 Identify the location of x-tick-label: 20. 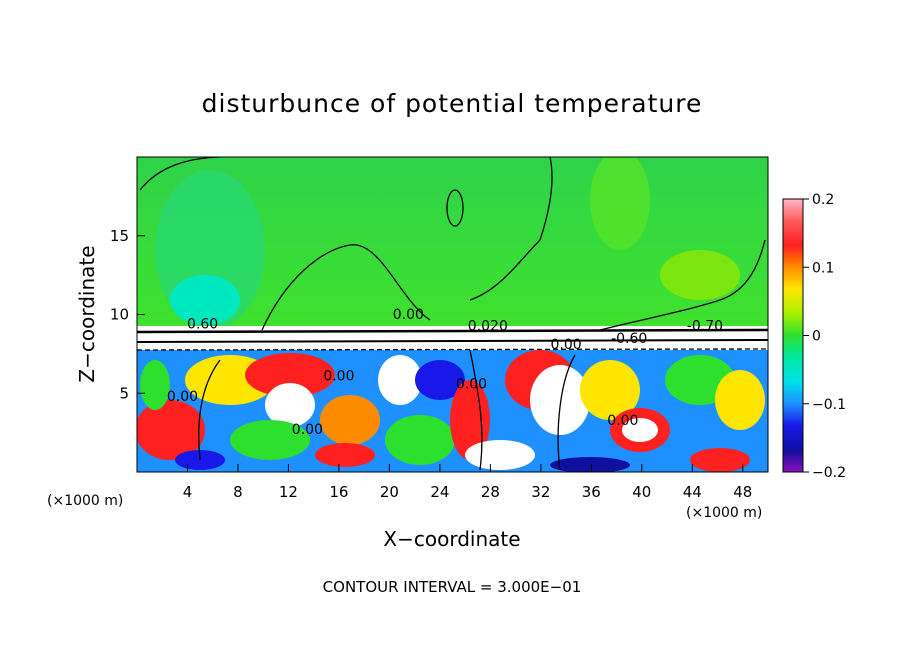
(389, 492).